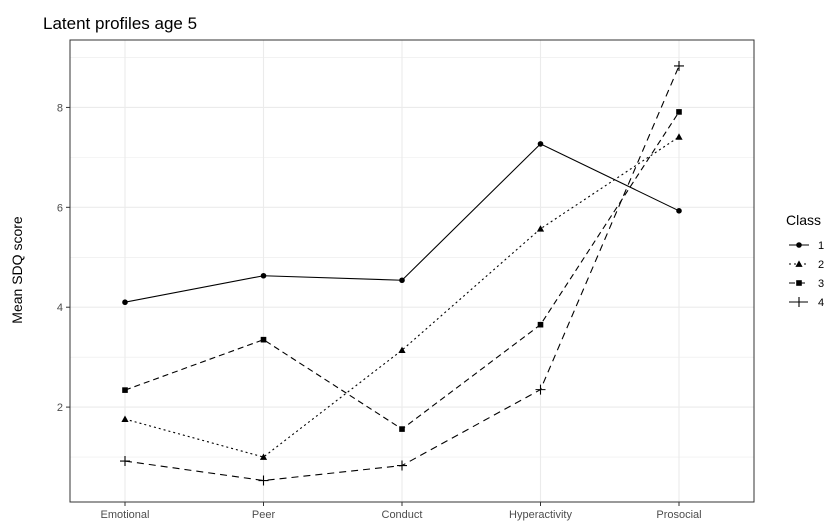 This screenshot has height=522, width=824. I want to click on legend-title: Class, so click(803, 220).